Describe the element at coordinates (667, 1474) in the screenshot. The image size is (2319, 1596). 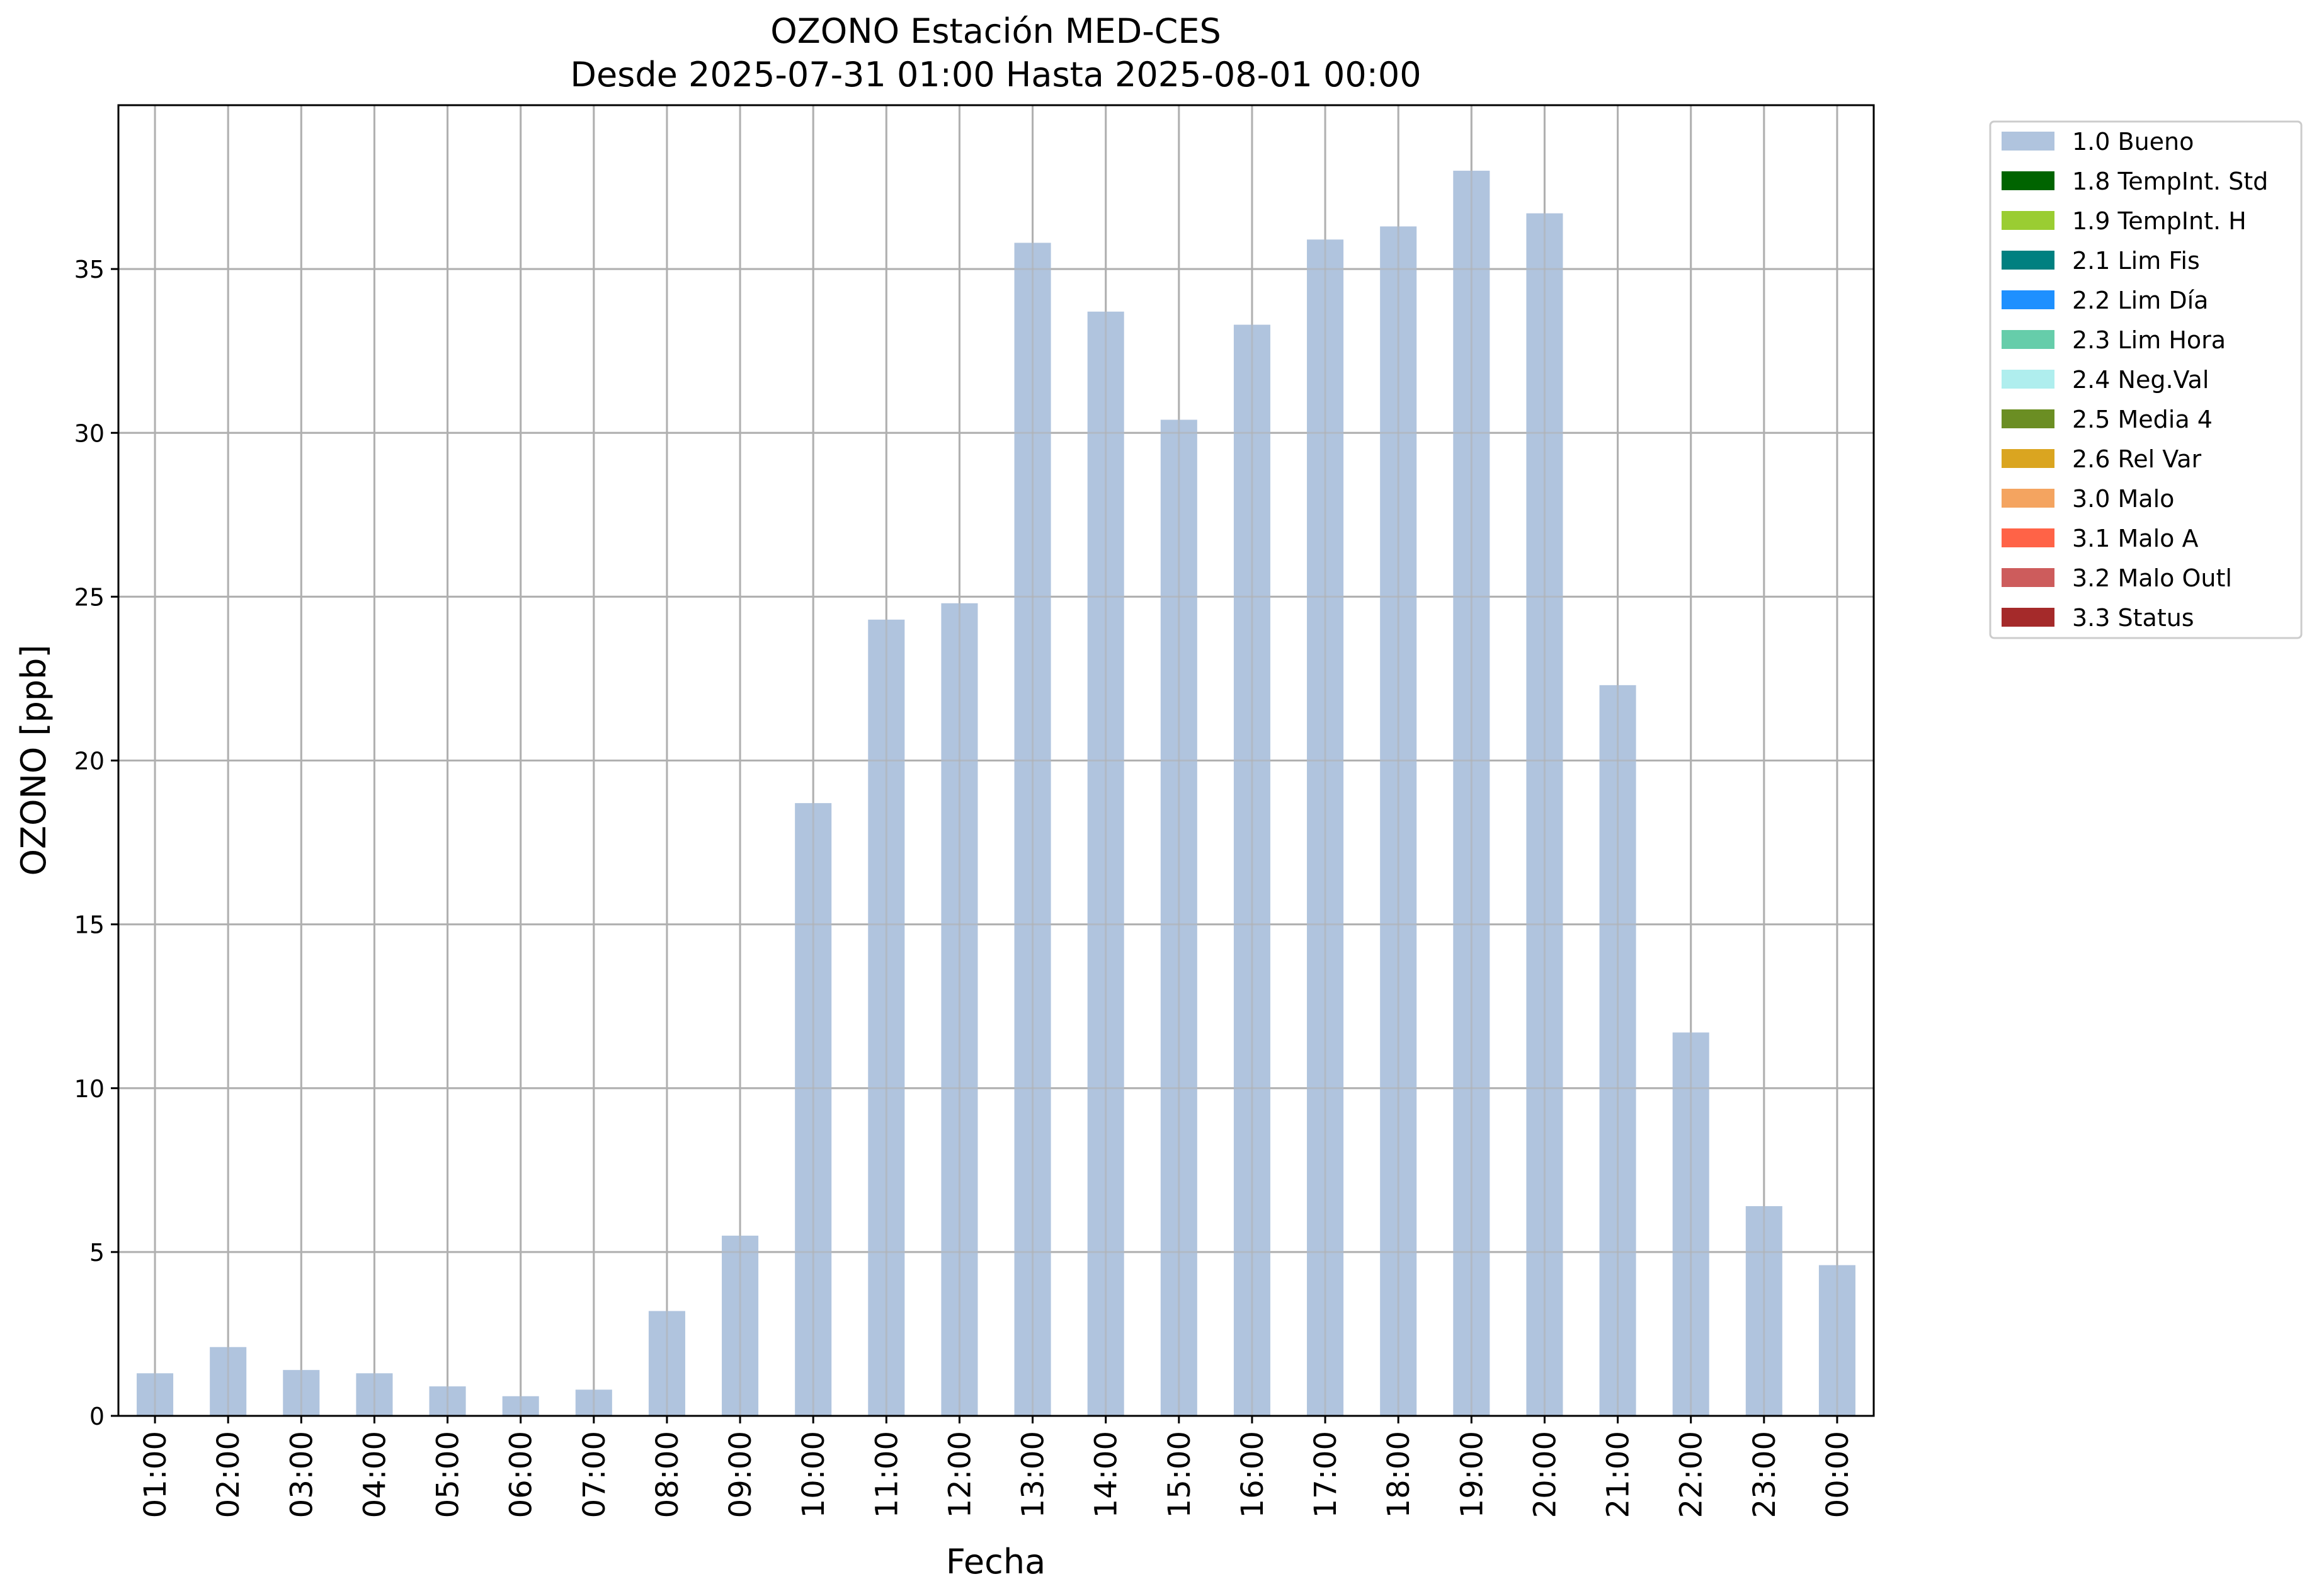
I see `x-tick-label: 08:00` at that location.